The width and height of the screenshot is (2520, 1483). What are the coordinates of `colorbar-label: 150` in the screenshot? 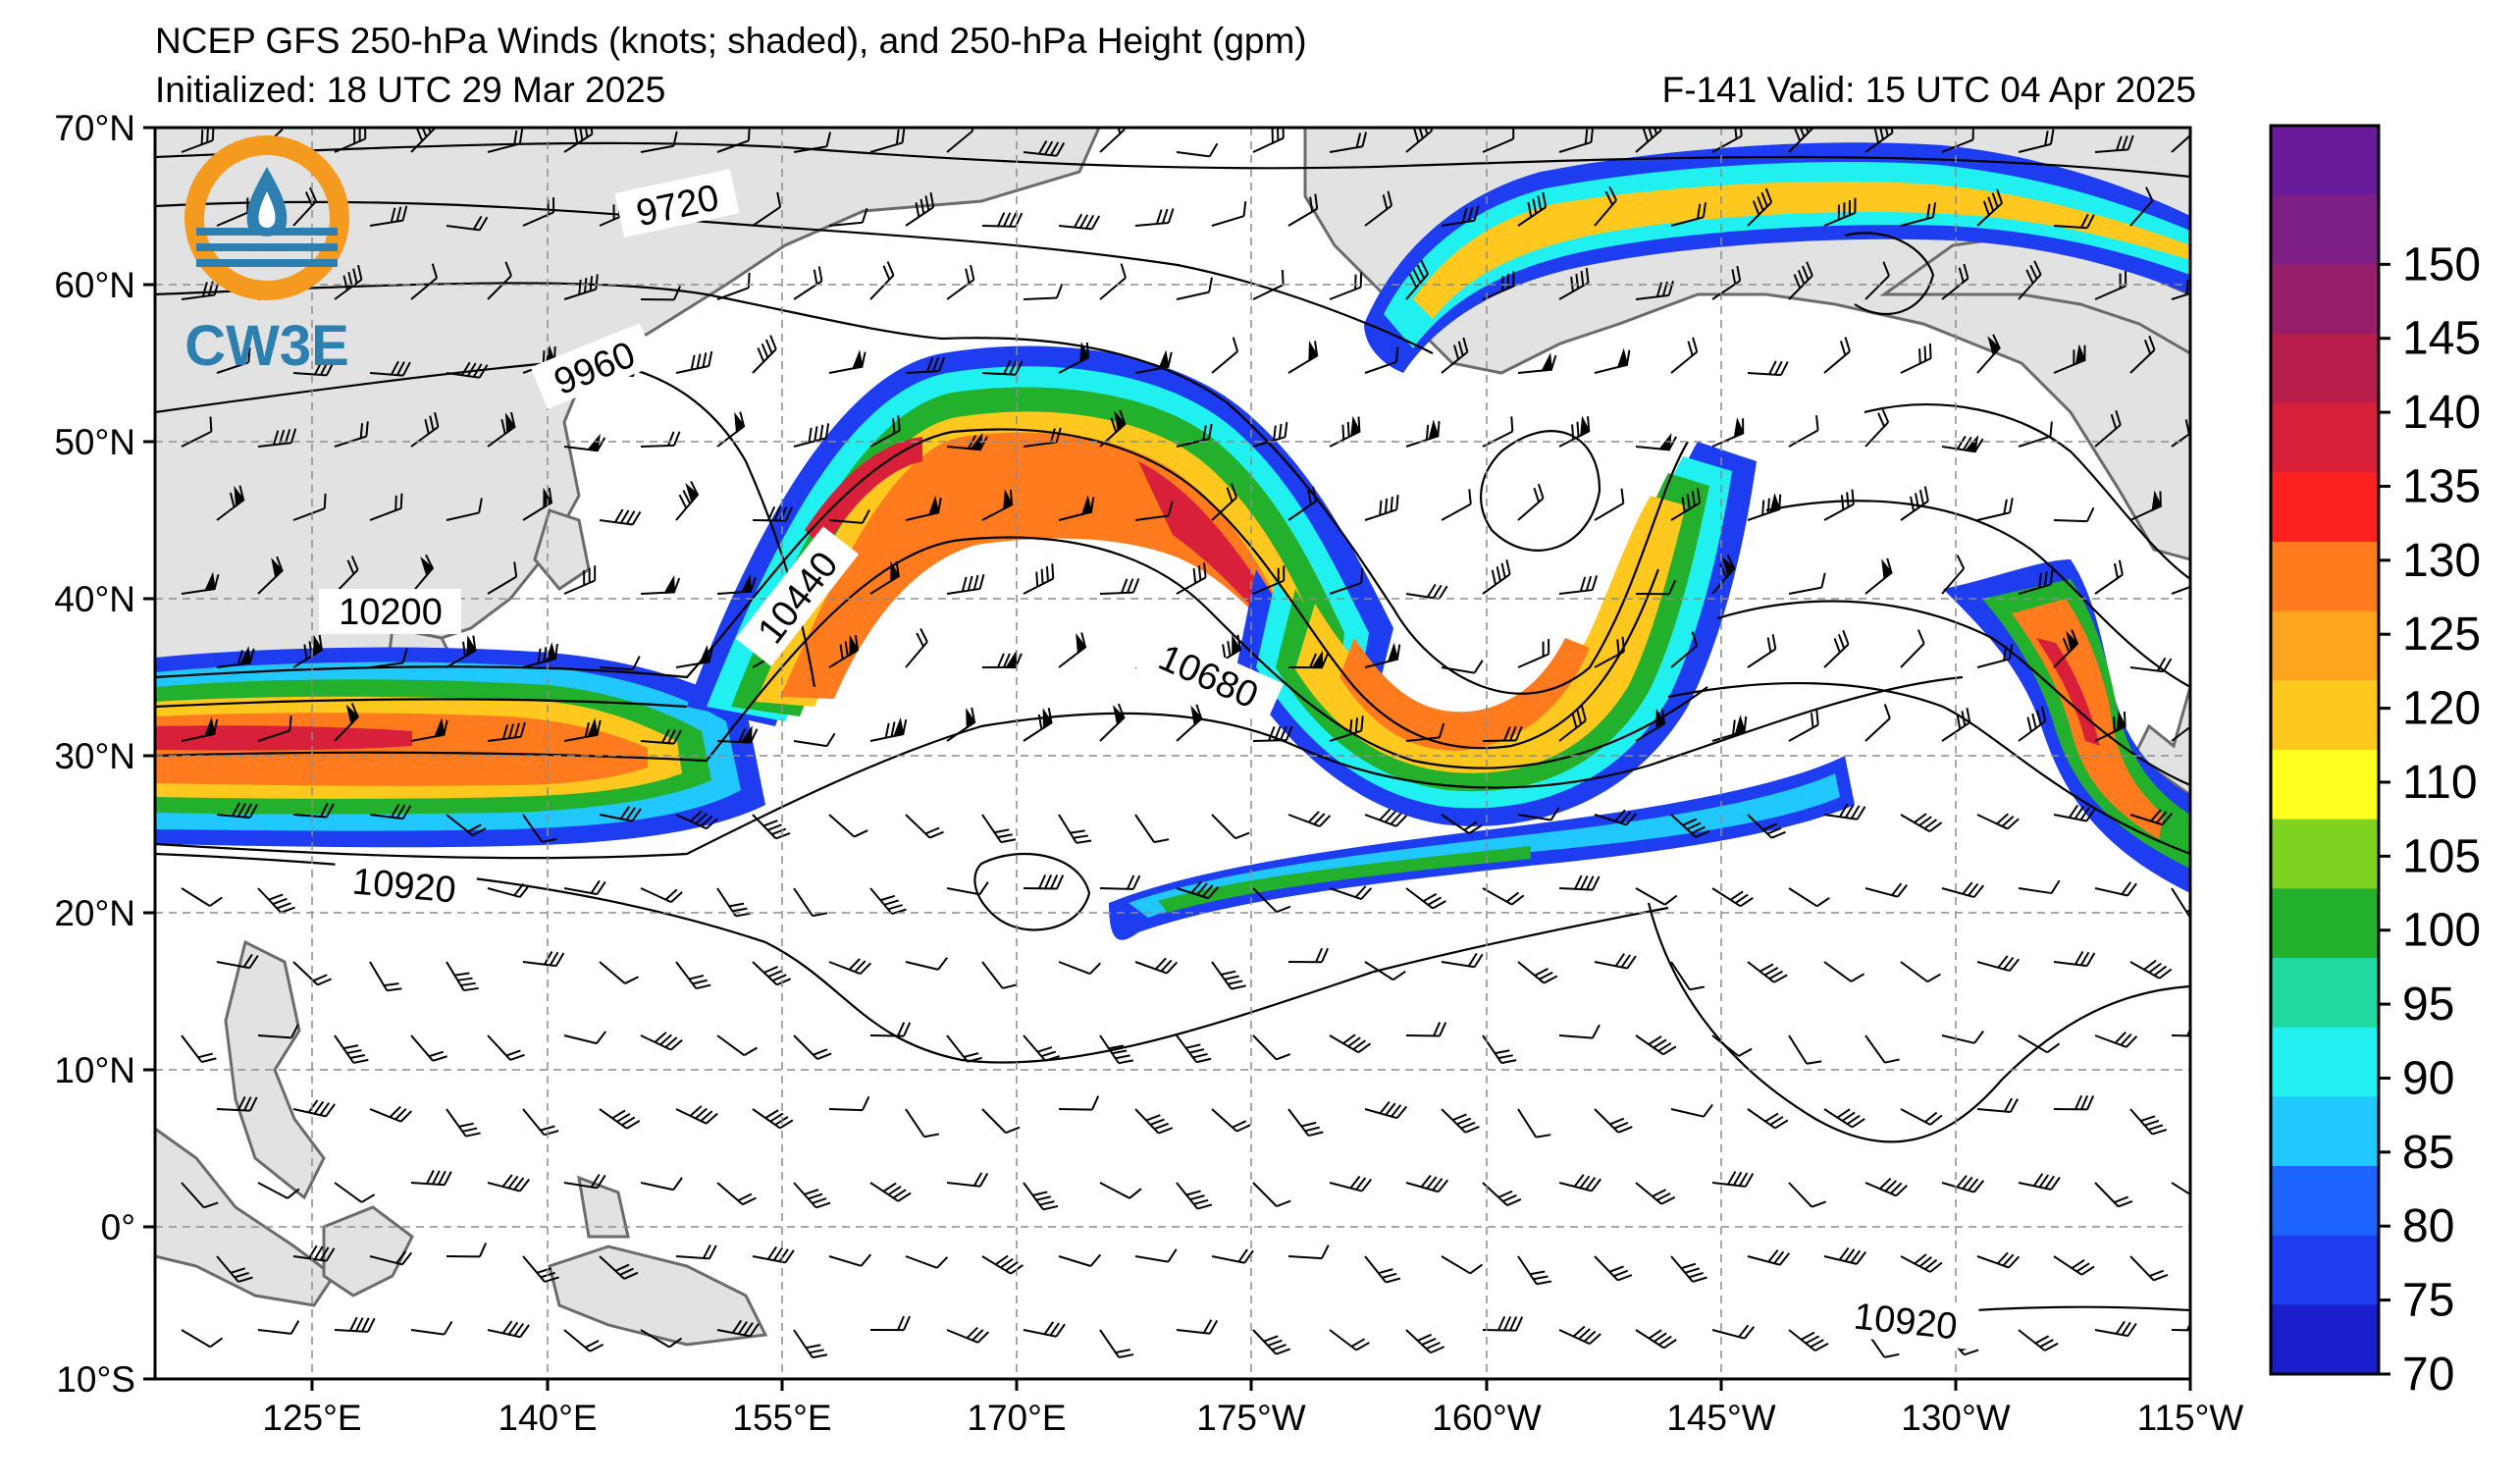 It's located at (2441, 264).